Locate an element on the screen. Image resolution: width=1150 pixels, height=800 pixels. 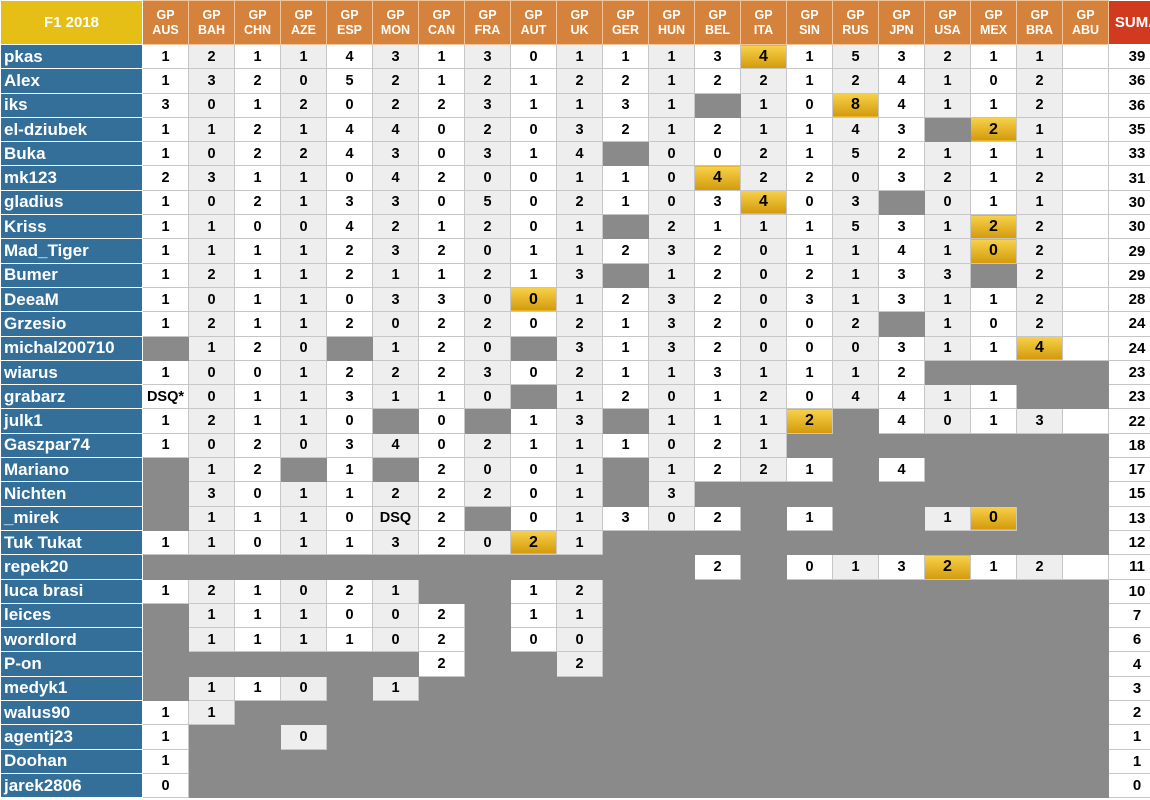
total-points: 22 is located at coordinates (1129, 421).